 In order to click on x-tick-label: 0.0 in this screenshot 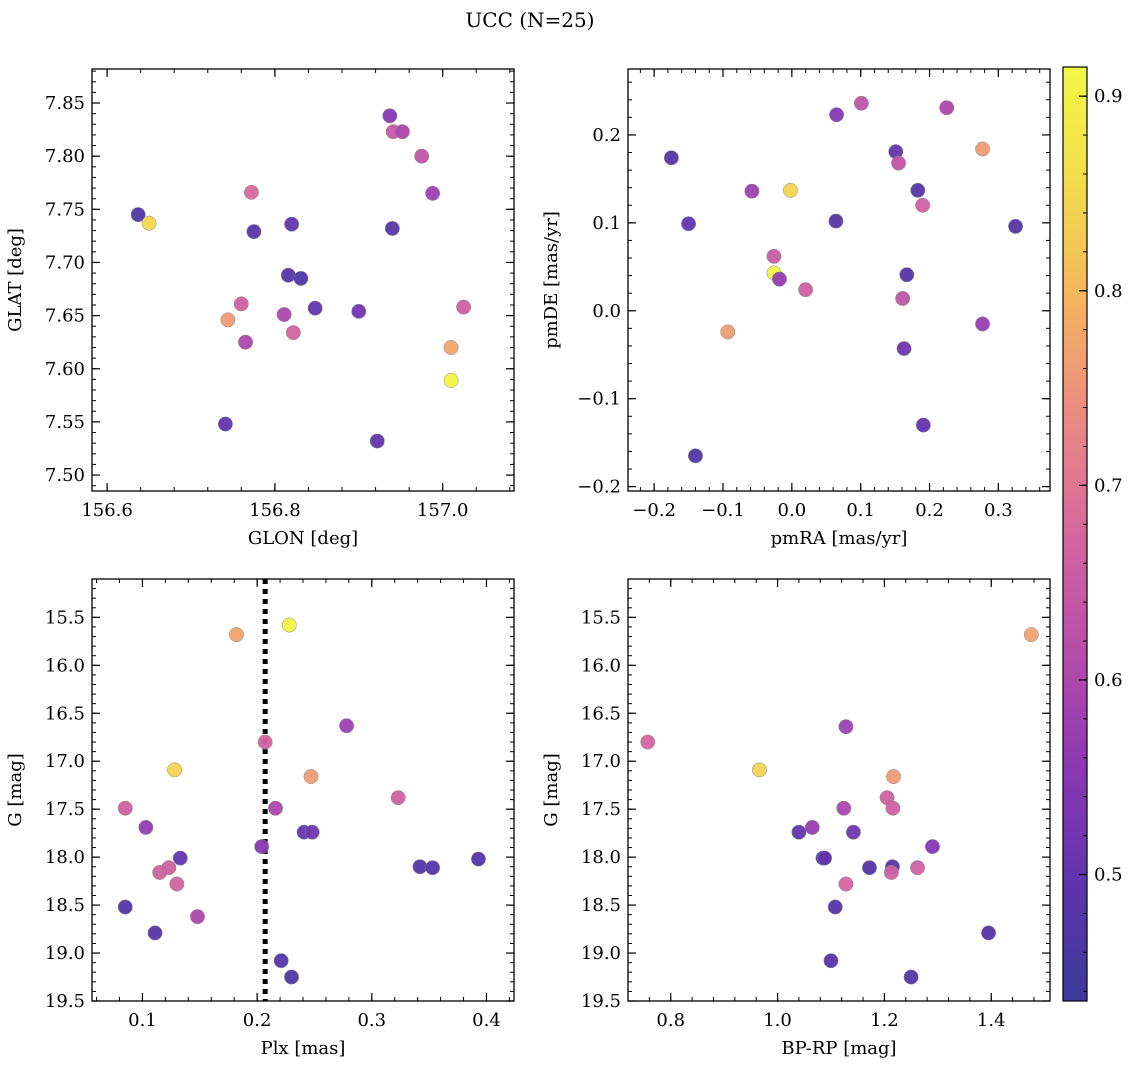, I will do `click(792, 510)`.